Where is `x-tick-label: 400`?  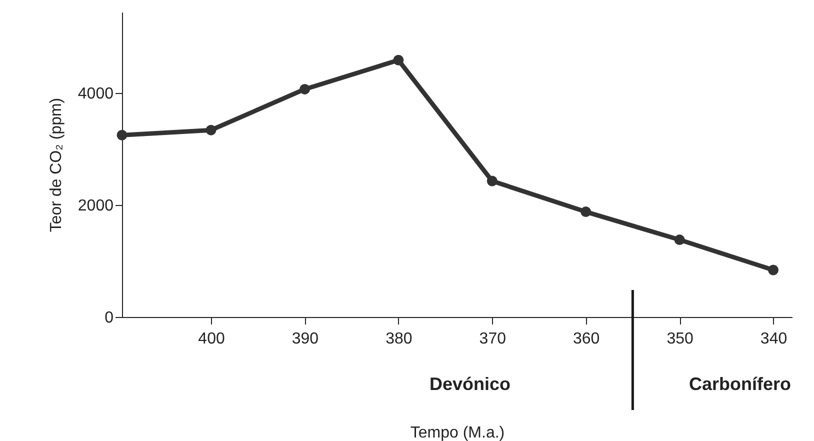 x-tick-label: 400 is located at coordinates (211, 339).